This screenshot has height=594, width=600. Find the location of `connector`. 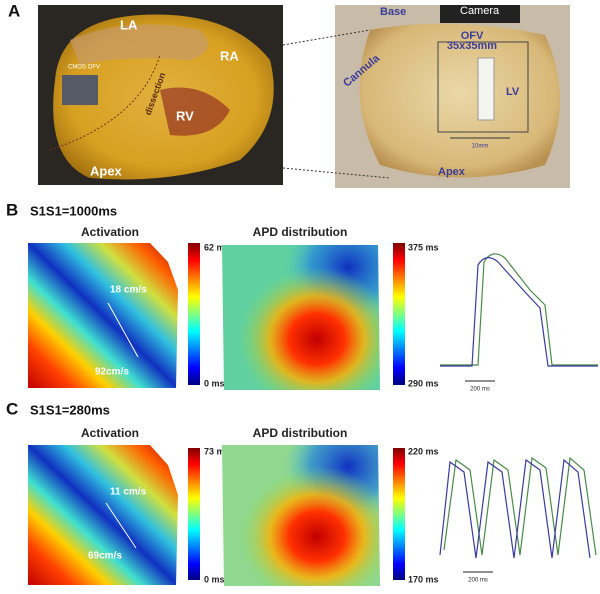

connector is located at coordinates (336, 104).